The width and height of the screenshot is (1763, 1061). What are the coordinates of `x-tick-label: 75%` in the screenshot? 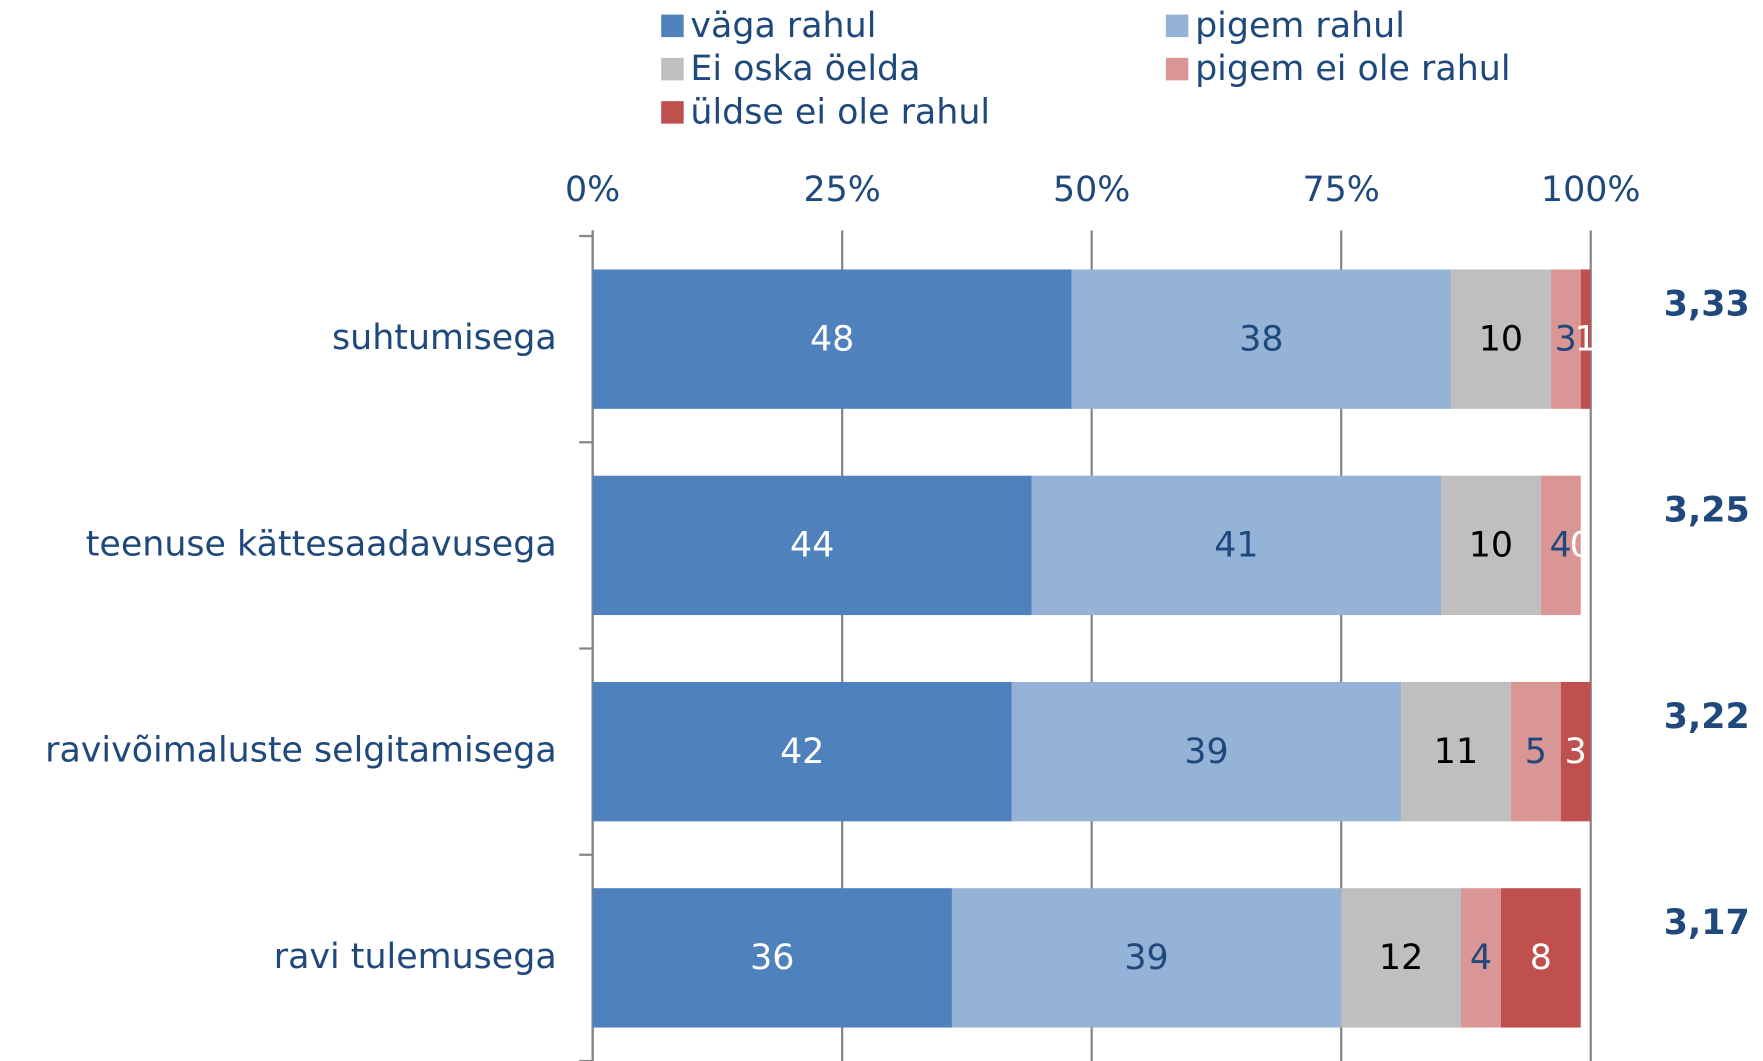 It's located at (1340, 190).